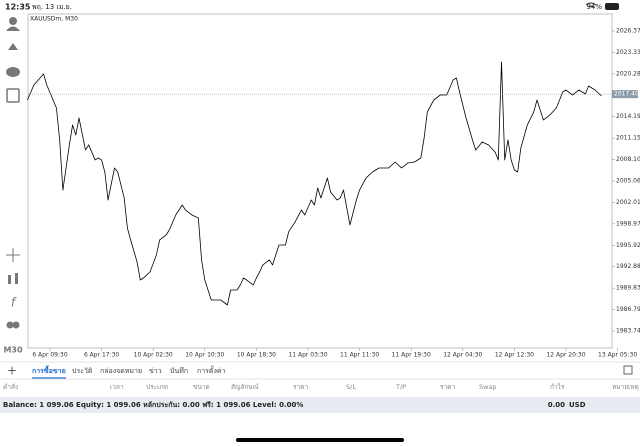 The height and width of the screenshot is (447, 640). I want to click on status-battery: 94%, so click(594, 7).